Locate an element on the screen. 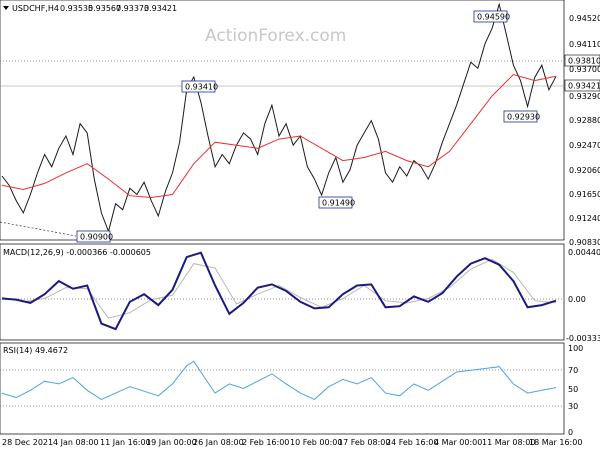  ohlc-high: 0.93567 is located at coordinates (104, 8).